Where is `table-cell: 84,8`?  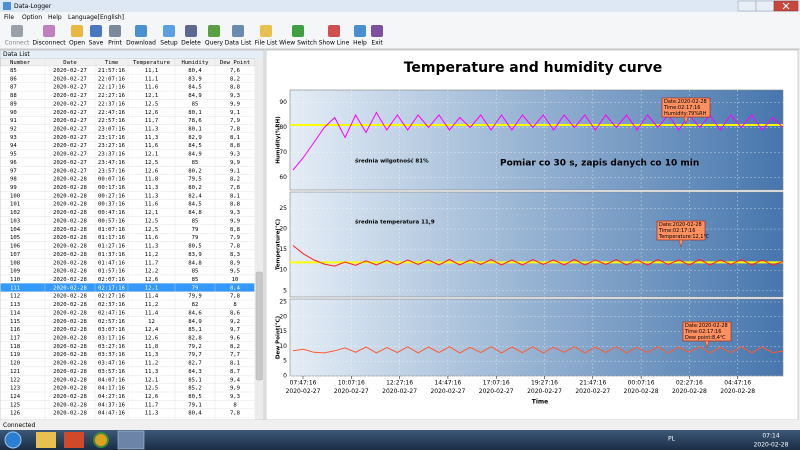
table-cell: 84,8 is located at coordinates (195, 213).